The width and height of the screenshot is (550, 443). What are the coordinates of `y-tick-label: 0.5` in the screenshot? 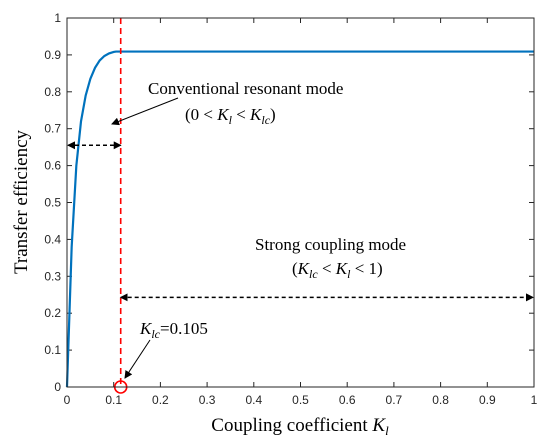 It's located at (52, 203).